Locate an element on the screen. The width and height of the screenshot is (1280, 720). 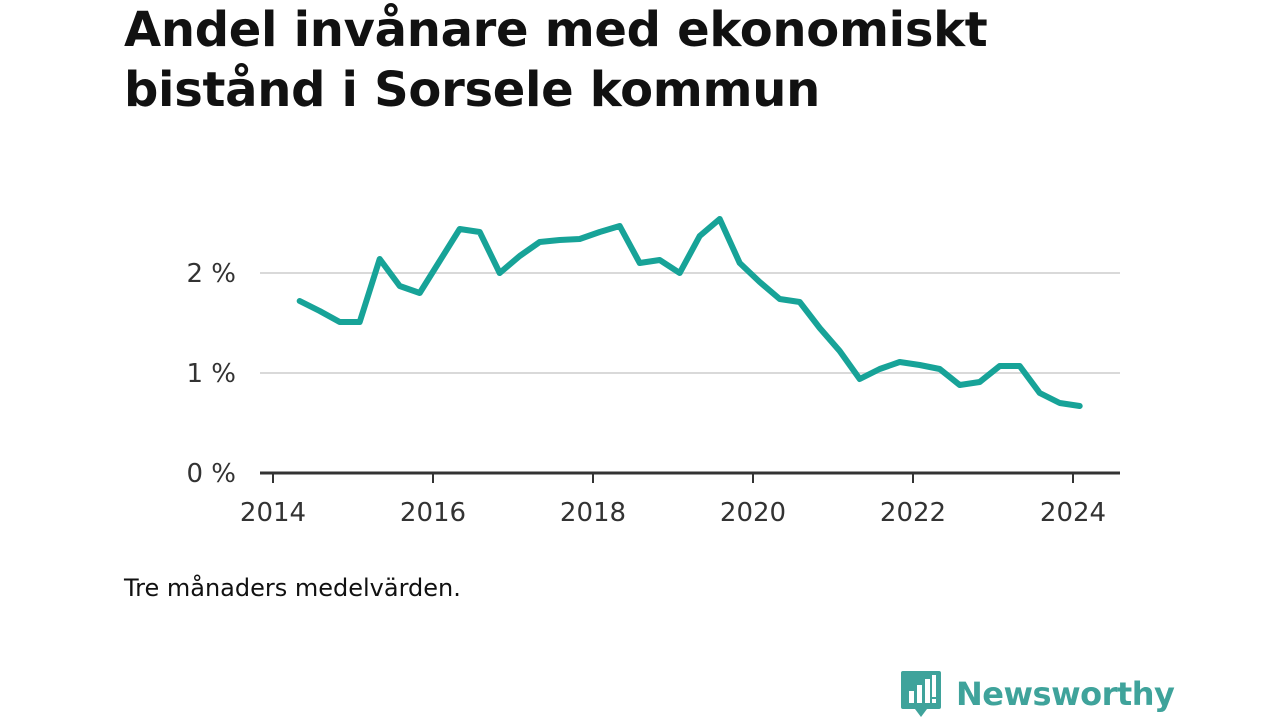
x-tick-label: 2018 is located at coordinates (593, 513).